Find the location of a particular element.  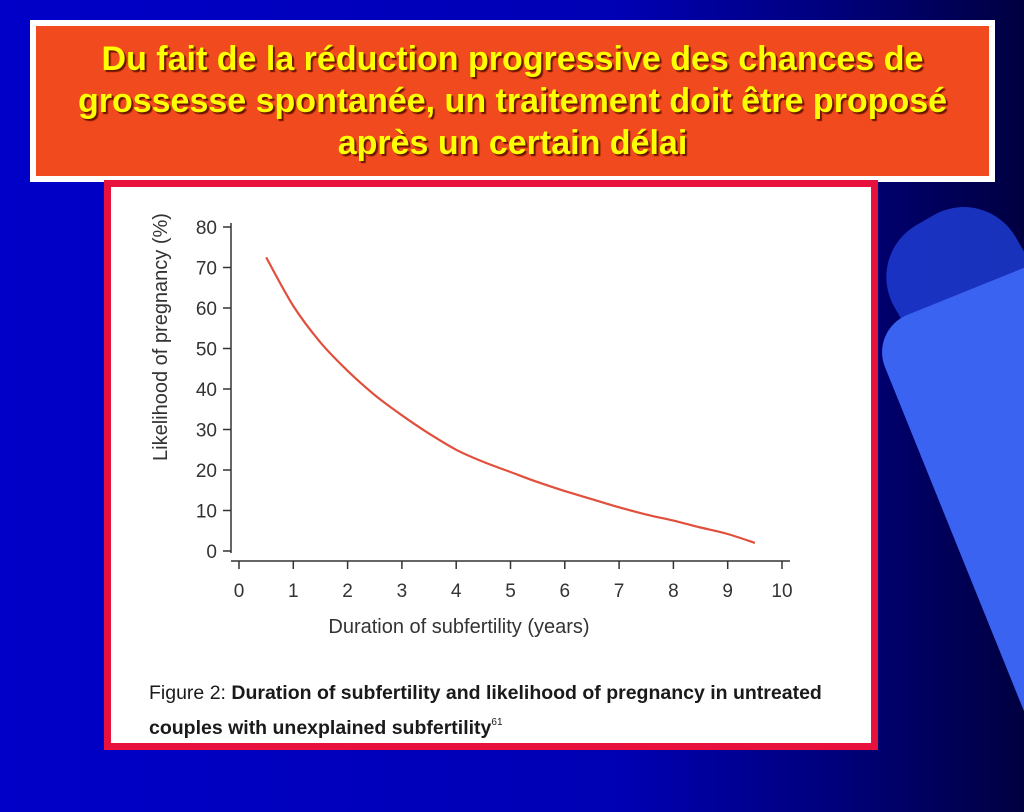

y-tick-label: 60 is located at coordinates (206, 309).